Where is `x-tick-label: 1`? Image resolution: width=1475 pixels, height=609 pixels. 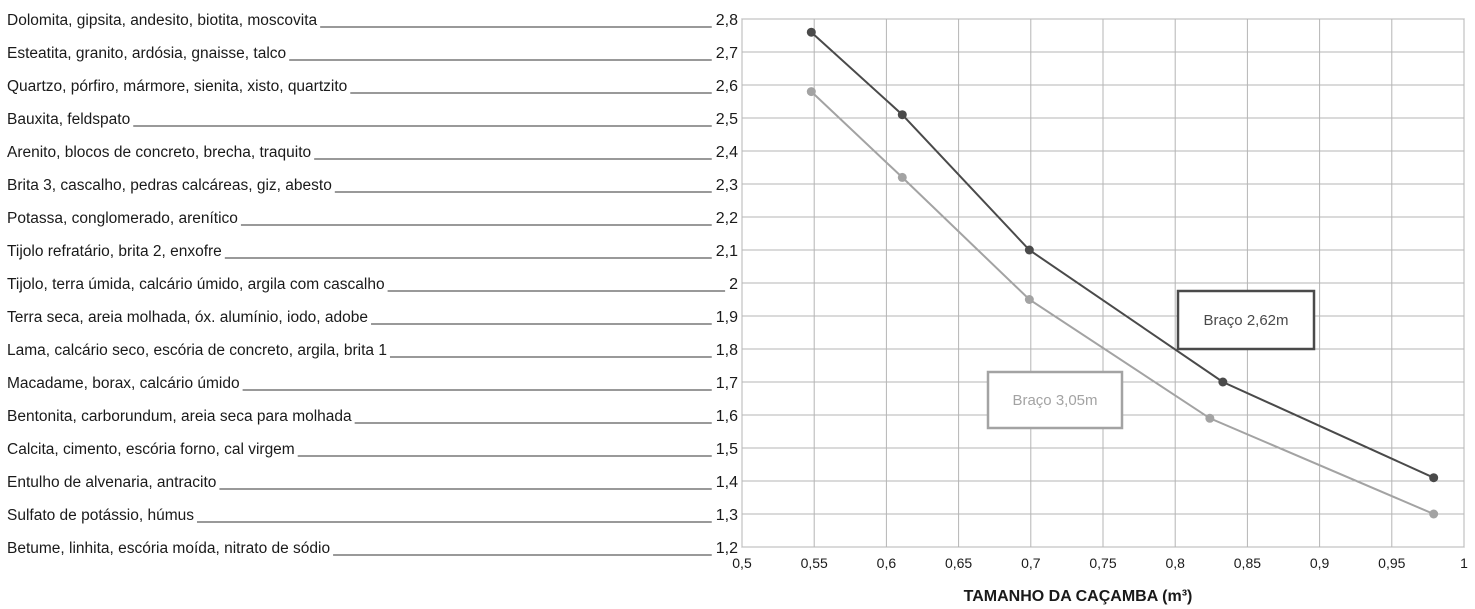 x-tick-label: 1 is located at coordinates (1464, 563).